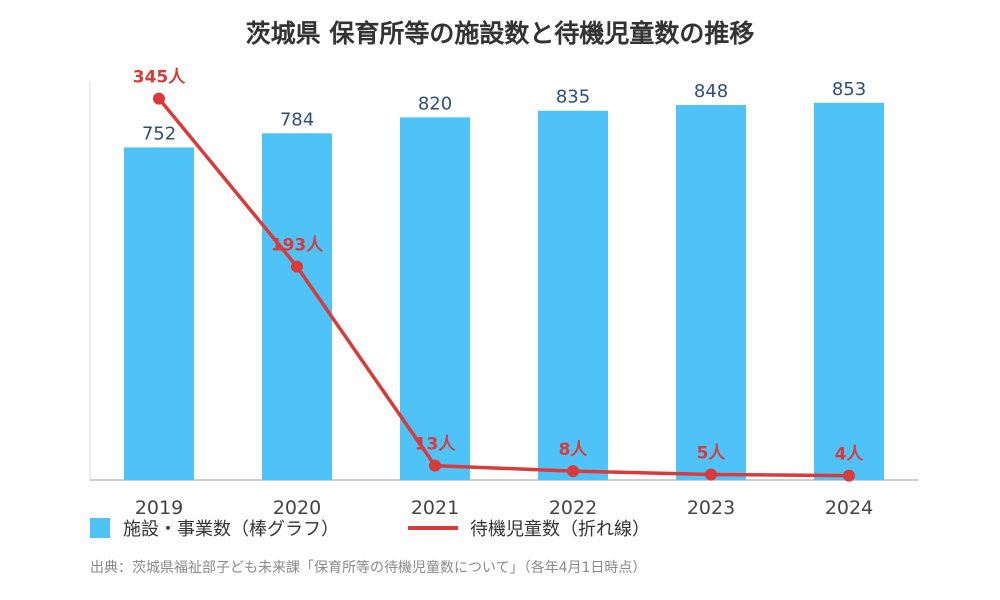  Describe the element at coordinates (849, 508) in the screenshot. I see `x-tick-2024: 2024` at that location.